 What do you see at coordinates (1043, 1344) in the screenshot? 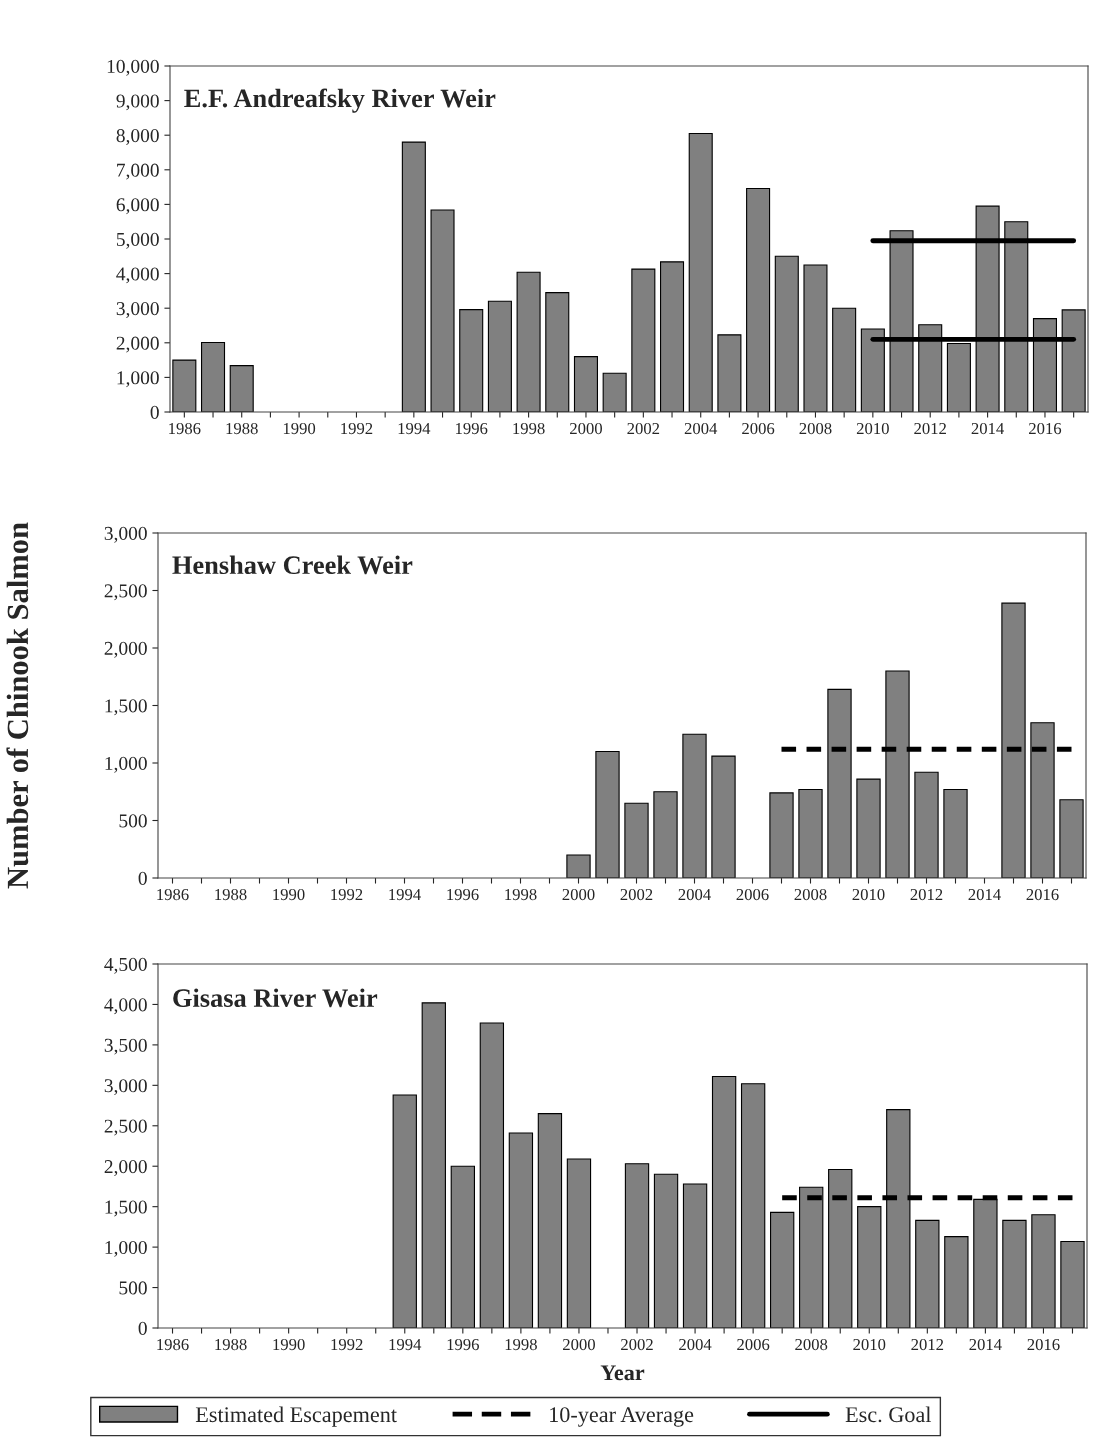
I see `x-tick-label: 2016` at bounding box center [1043, 1344].